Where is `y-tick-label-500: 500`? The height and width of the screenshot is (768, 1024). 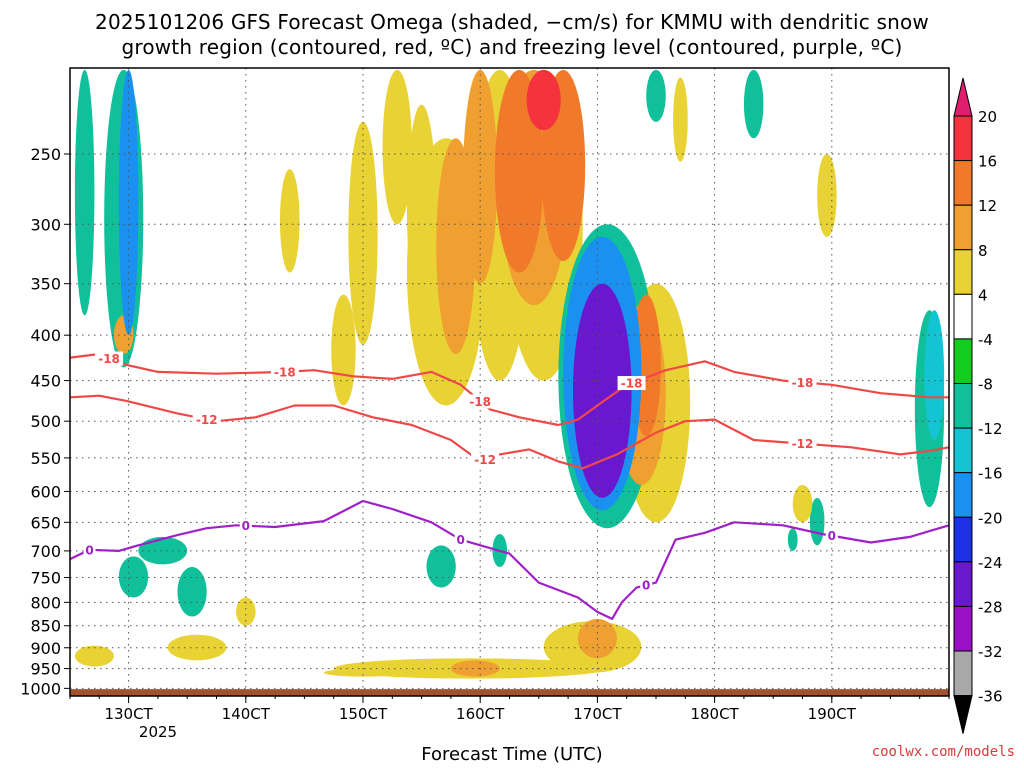
y-tick-label-500: 500 is located at coordinates (45, 421).